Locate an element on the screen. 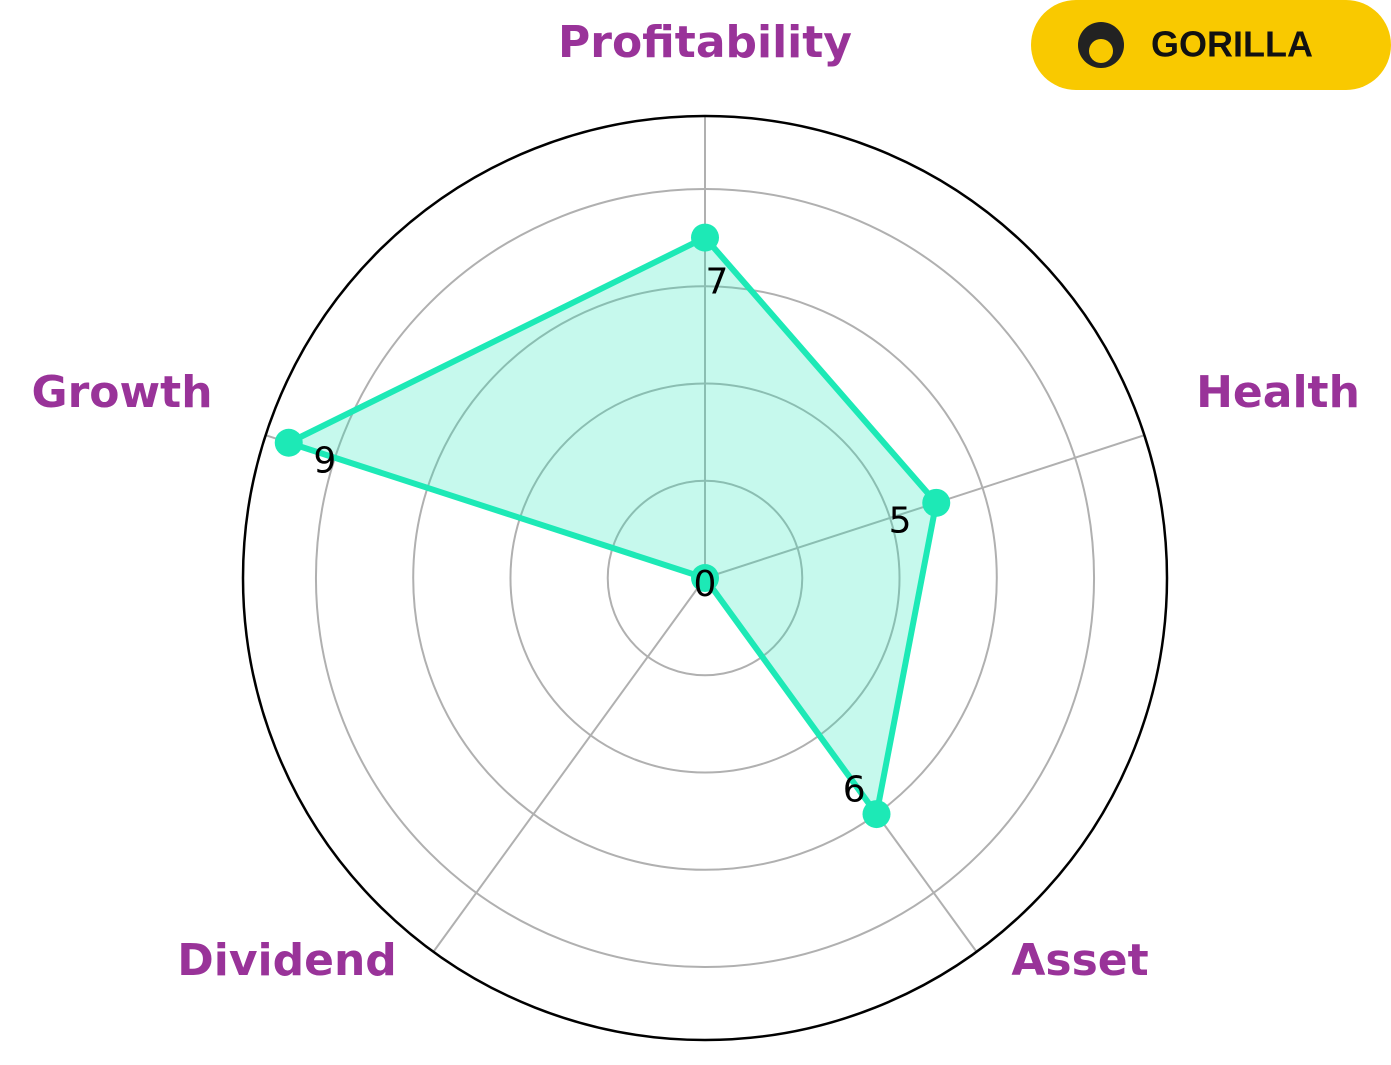 The image size is (1391, 1065). logo-icon-face is located at coordinates (1101, 51).